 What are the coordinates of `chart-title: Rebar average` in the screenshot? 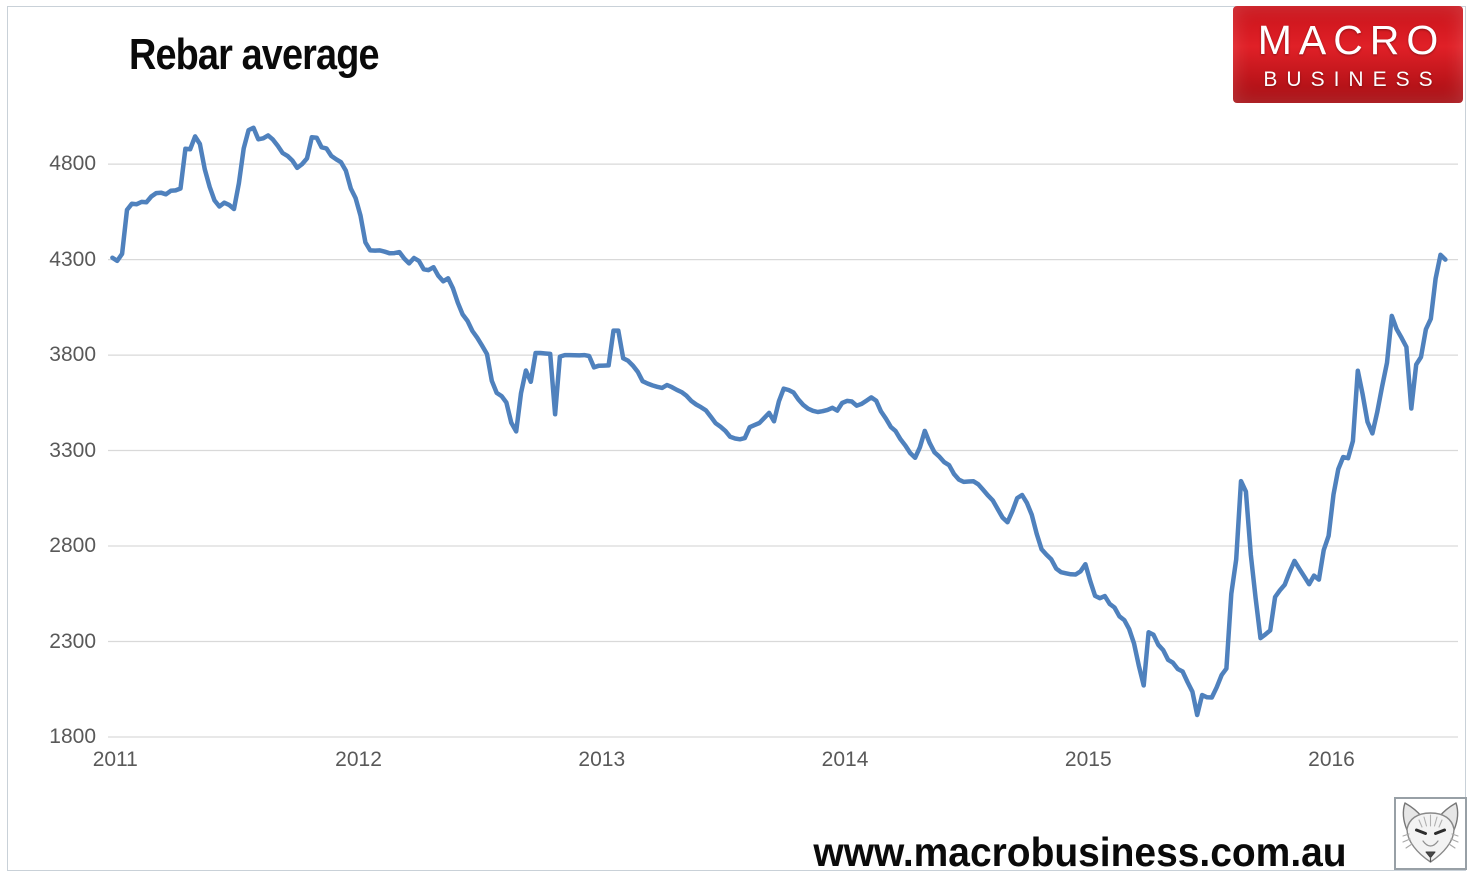 It's located at (254, 54).